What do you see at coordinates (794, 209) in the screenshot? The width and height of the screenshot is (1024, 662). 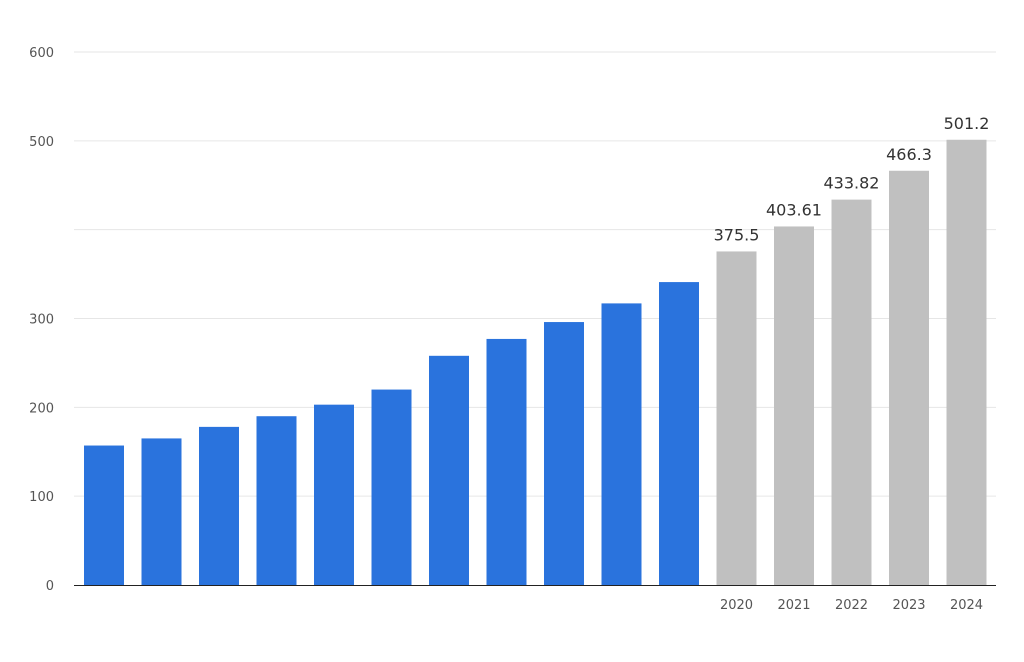 I see `data-label: 403.61` at bounding box center [794, 209].